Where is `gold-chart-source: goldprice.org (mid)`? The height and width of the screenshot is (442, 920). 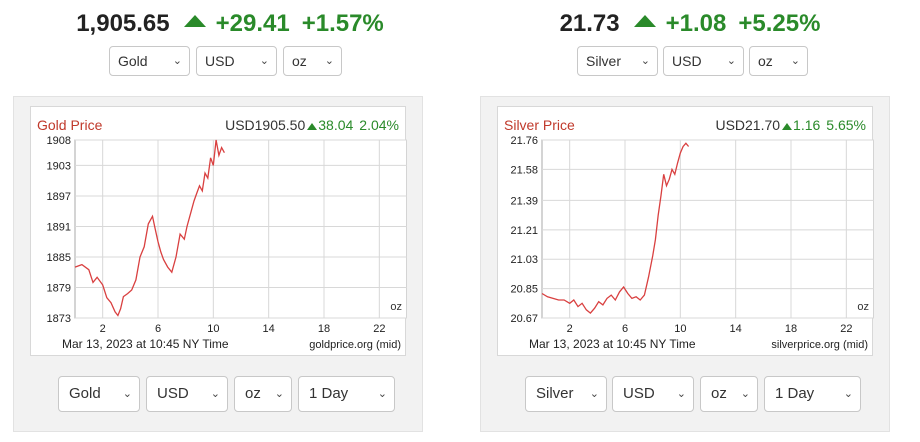
gold-chart-source: goldprice.org (mid) is located at coordinates (355, 345).